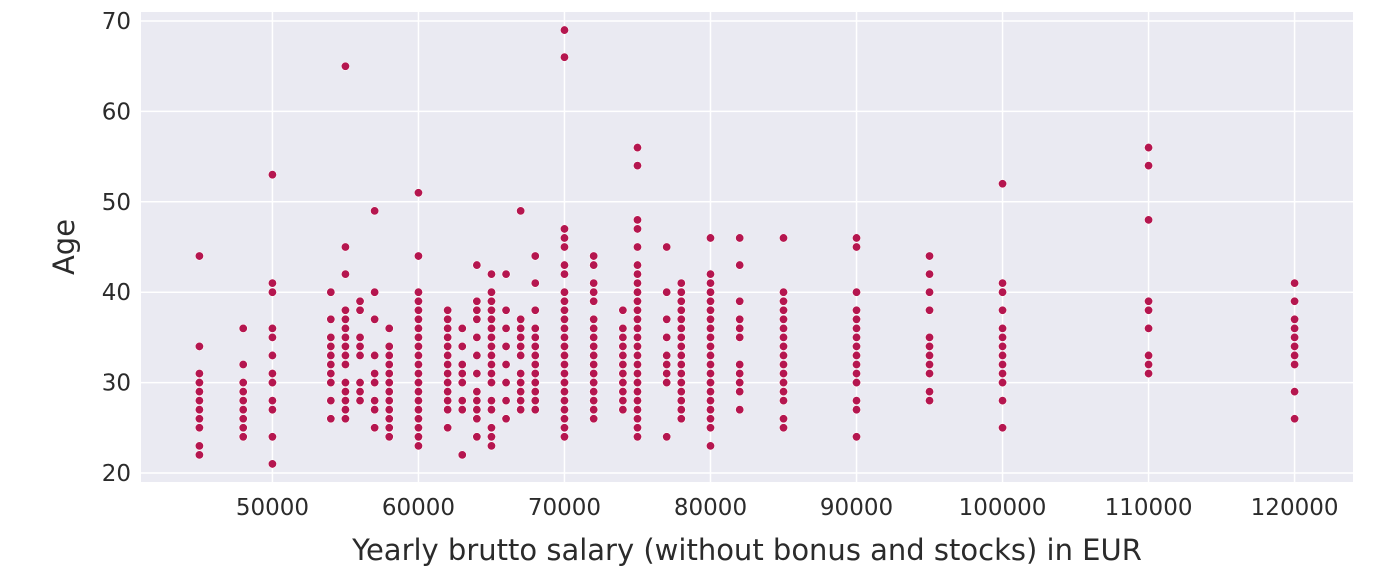 This screenshot has height=578, width=1400. What do you see at coordinates (116, 203) in the screenshot?
I see `y-tick-label: 50` at bounding box center [116, 203].